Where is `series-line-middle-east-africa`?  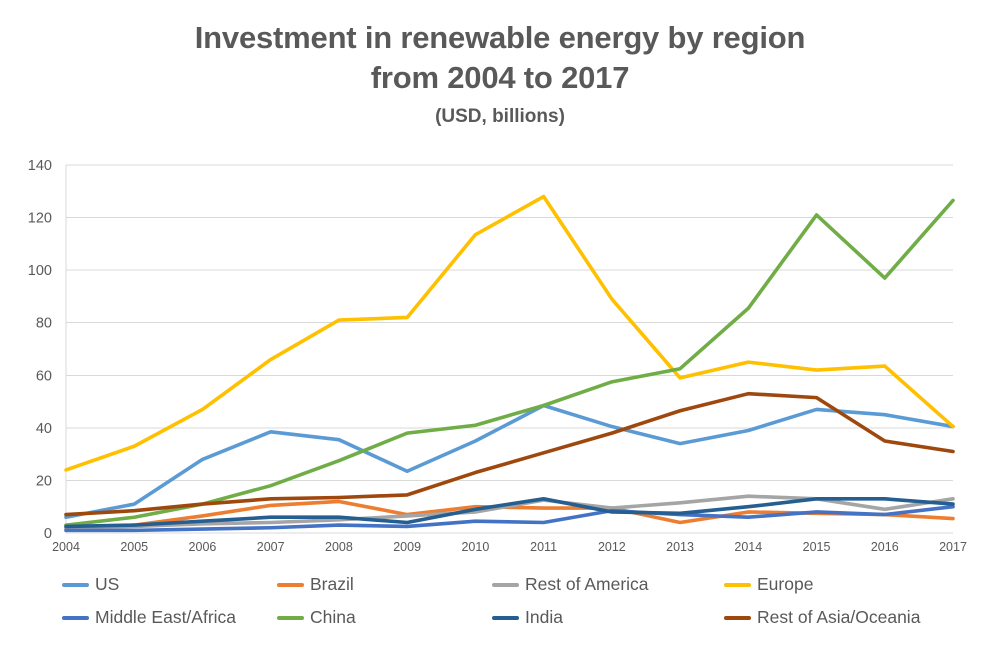 series-line-middle-east-africa is located at coordinates (509, 518).